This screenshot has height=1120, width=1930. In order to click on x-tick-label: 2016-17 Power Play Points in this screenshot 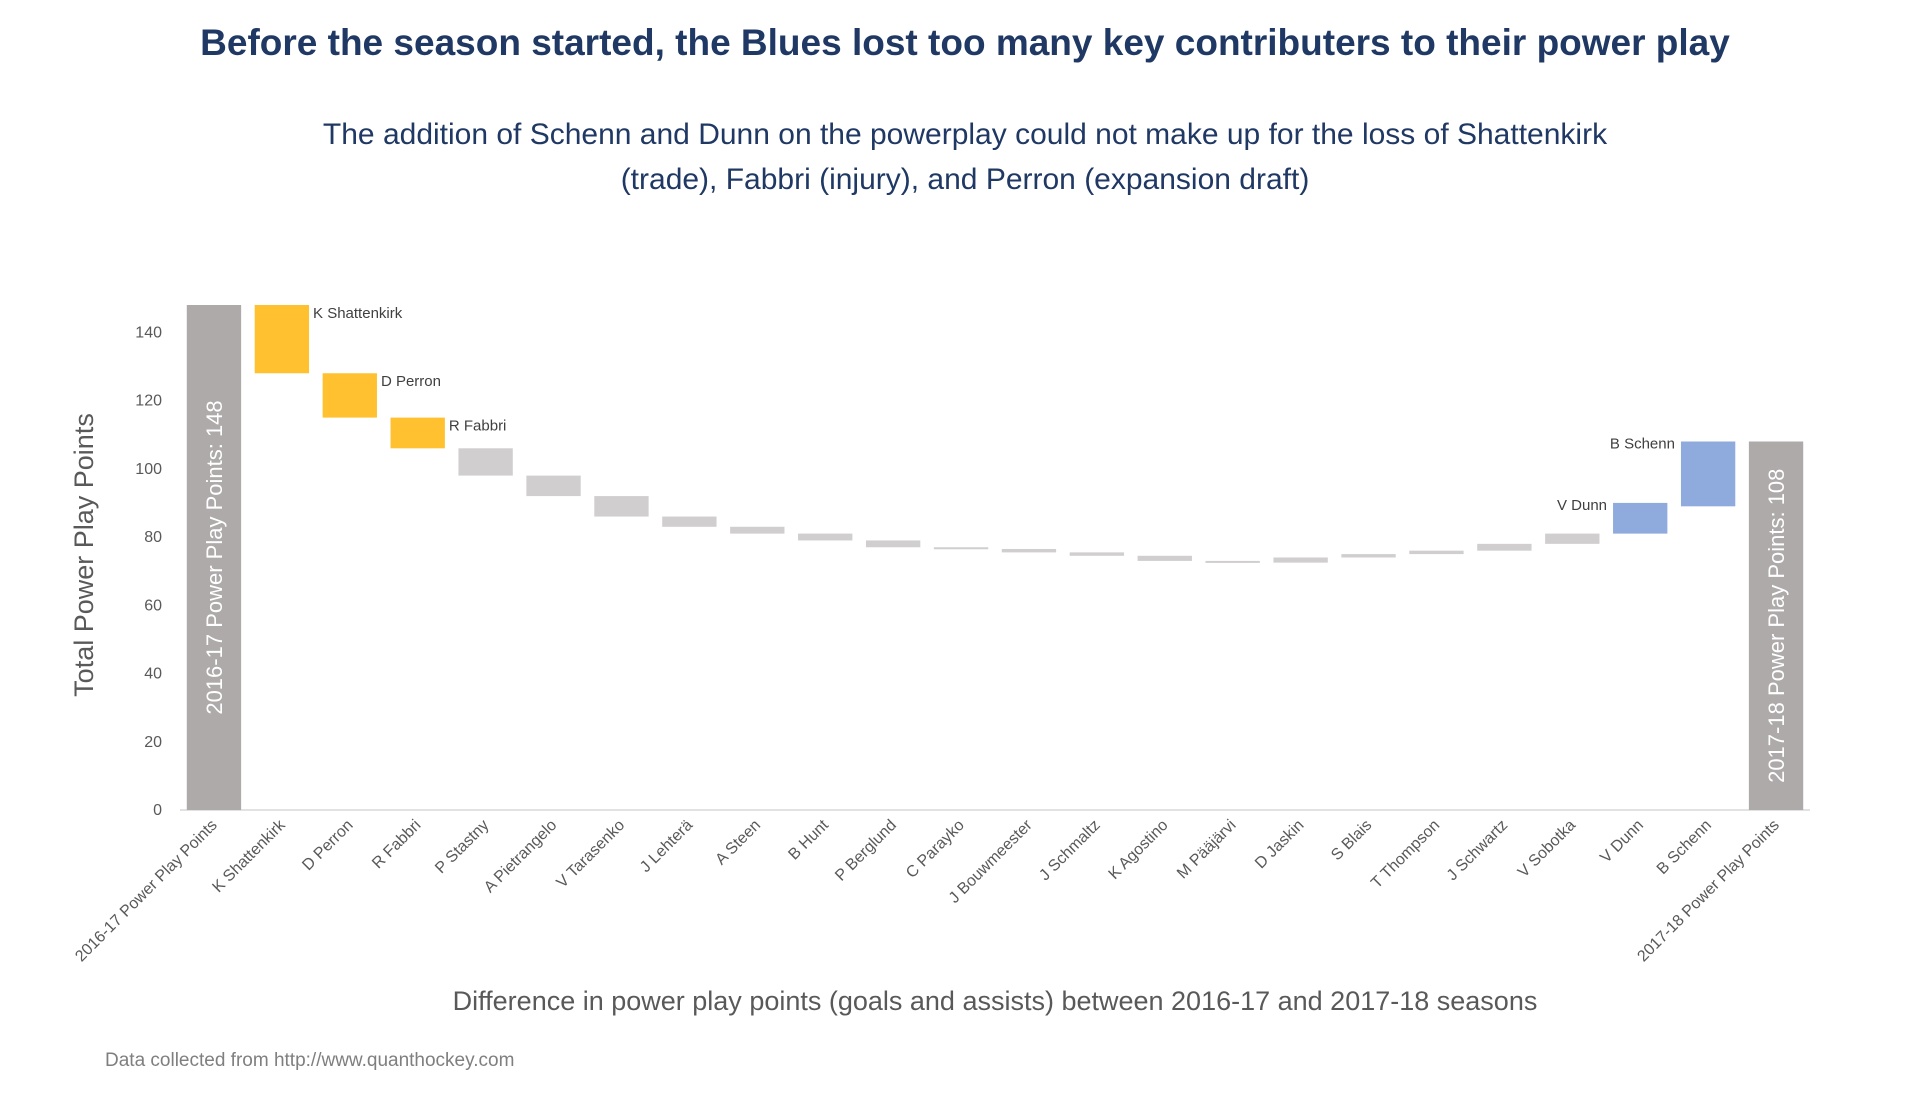, I will do `click(146, 891)`.